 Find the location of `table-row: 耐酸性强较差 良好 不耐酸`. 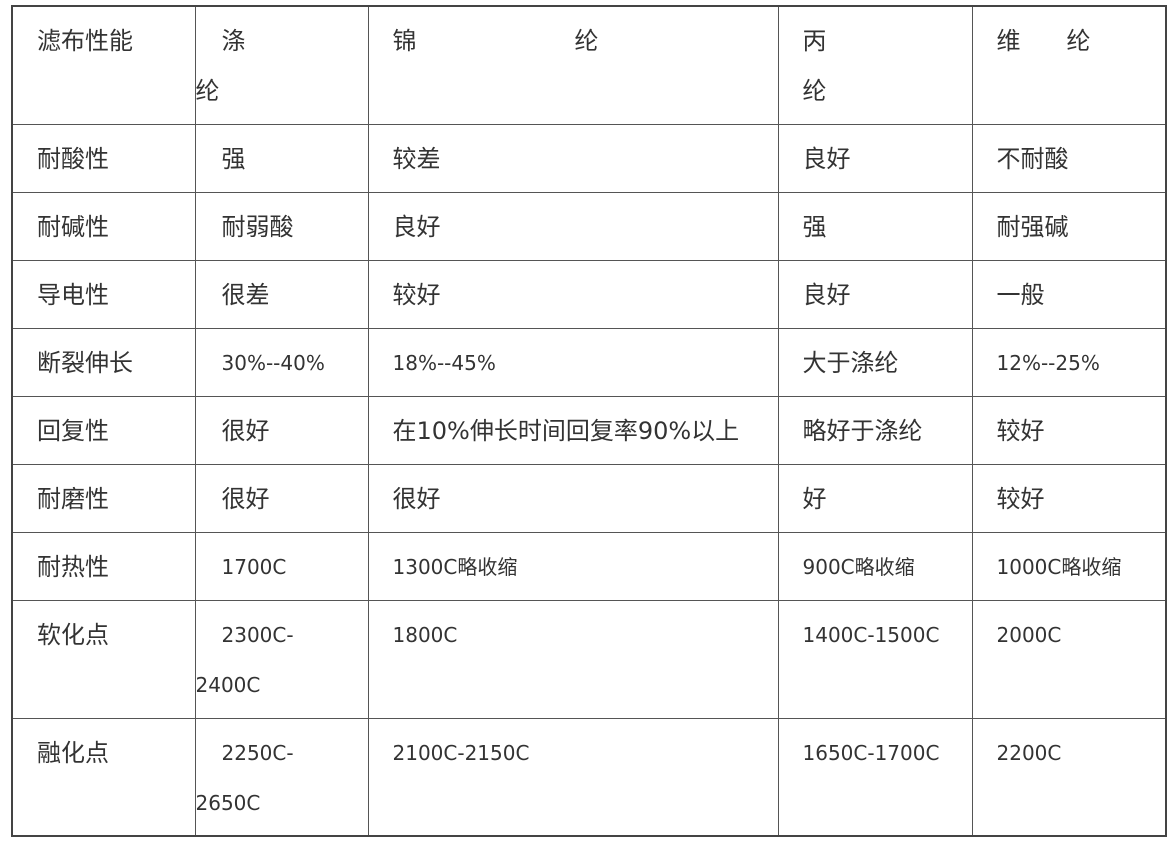

table-row: 耐酸性强较差 良好 不耐酸 is located at coordinates (589, 158).